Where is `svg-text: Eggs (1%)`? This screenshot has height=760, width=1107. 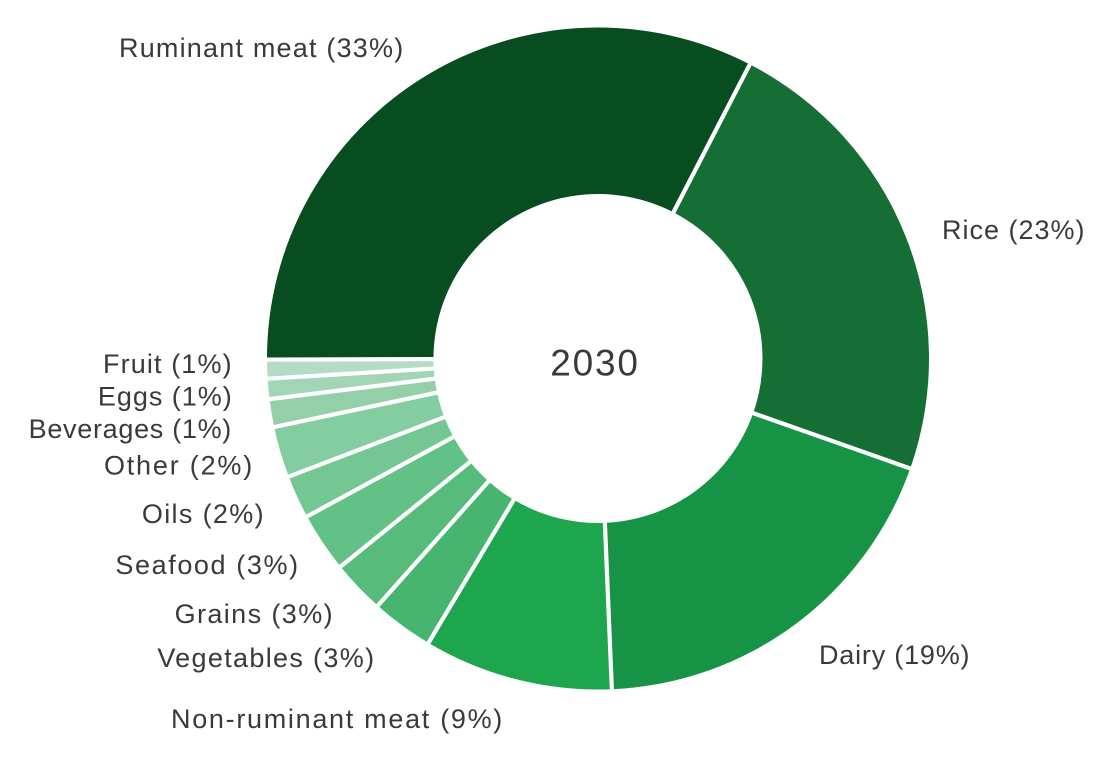 svg-text: Eggs (1%) is located at coordinates (165, 397).